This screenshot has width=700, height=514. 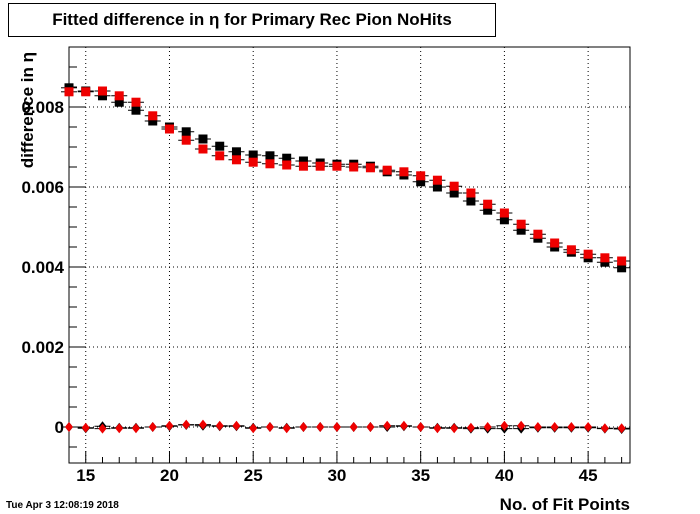 I want to click on x-tick-label: 20, so click(x=169, y=475).